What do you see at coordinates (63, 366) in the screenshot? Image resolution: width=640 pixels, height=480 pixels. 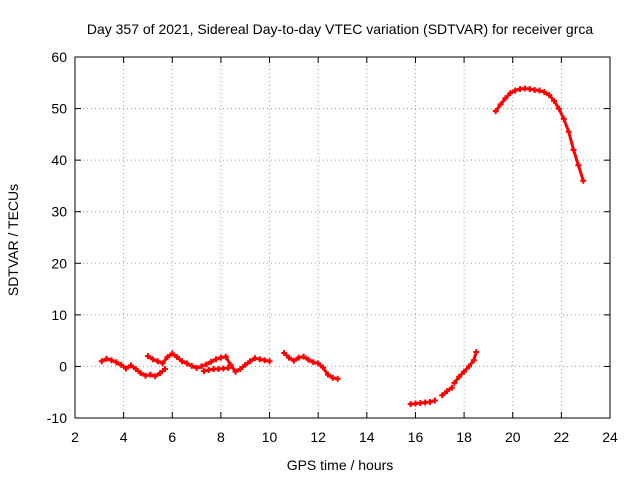 I see `y-tick-label: 0` at bounding box center [63, 366].